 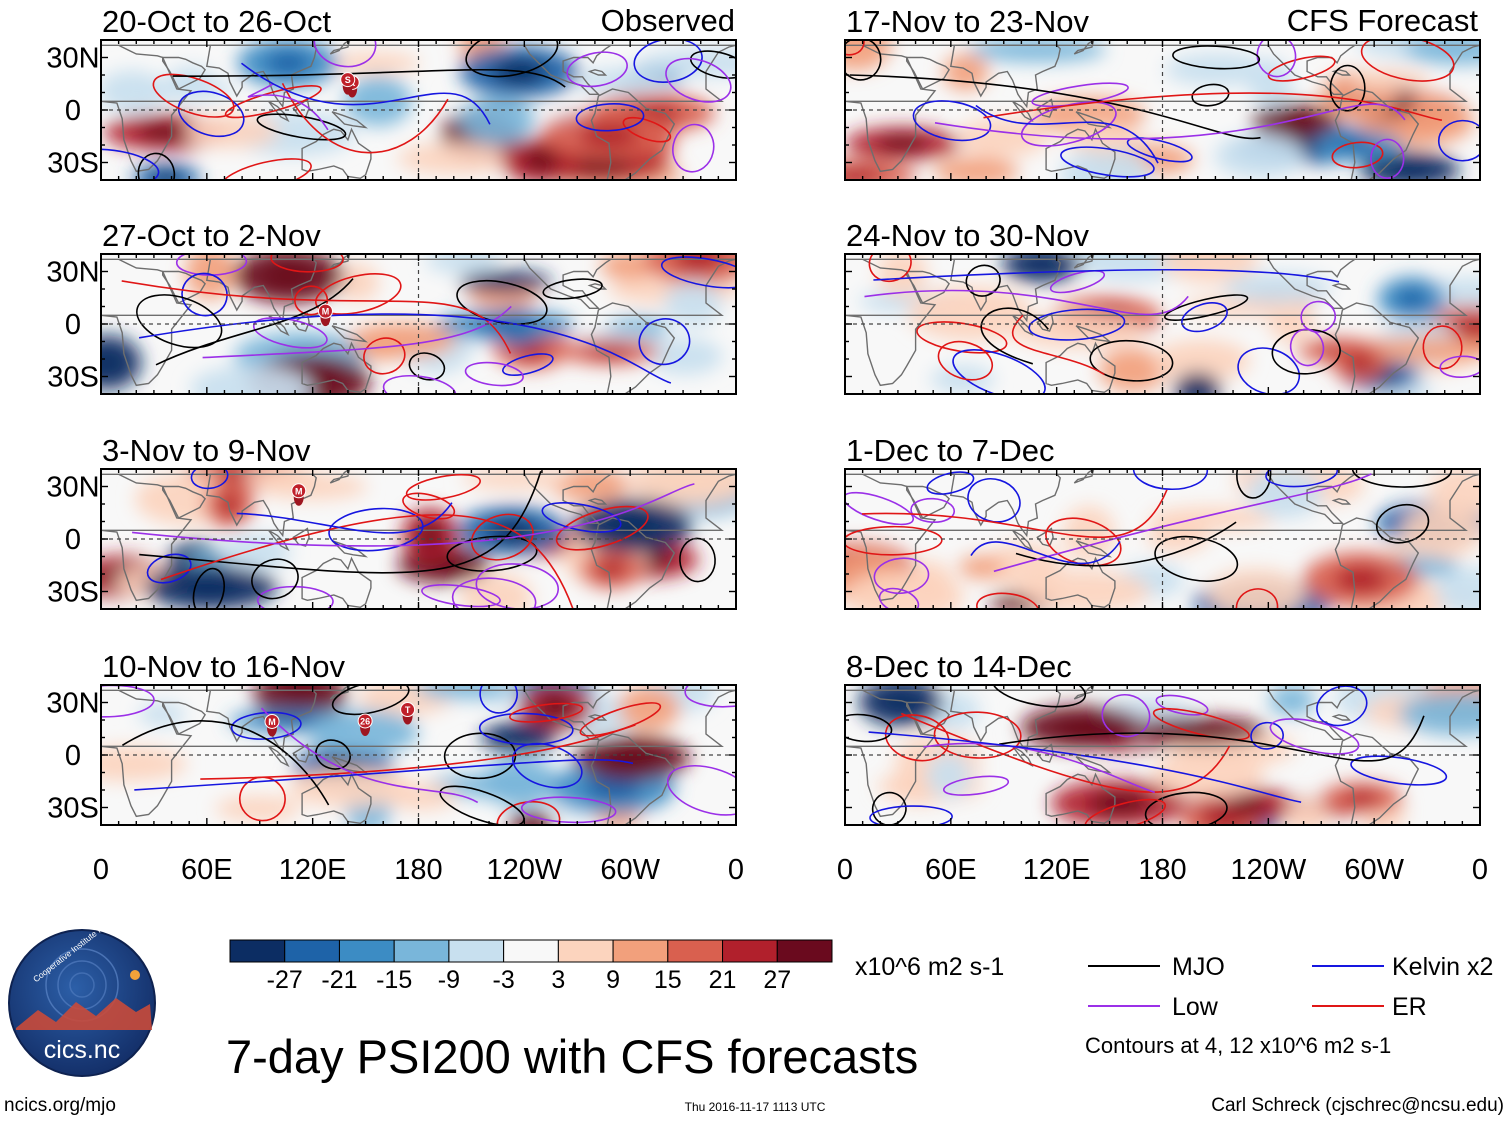 I want to click on storm-marker: S, so click(x=348, y=83).